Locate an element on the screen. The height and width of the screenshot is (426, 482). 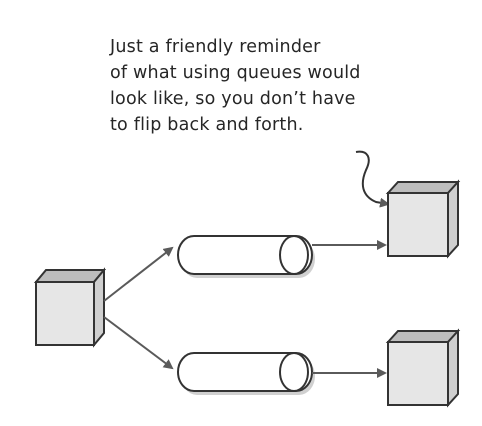
annotation-line: look like, so you don’t have is located at coordinates (233, 99).